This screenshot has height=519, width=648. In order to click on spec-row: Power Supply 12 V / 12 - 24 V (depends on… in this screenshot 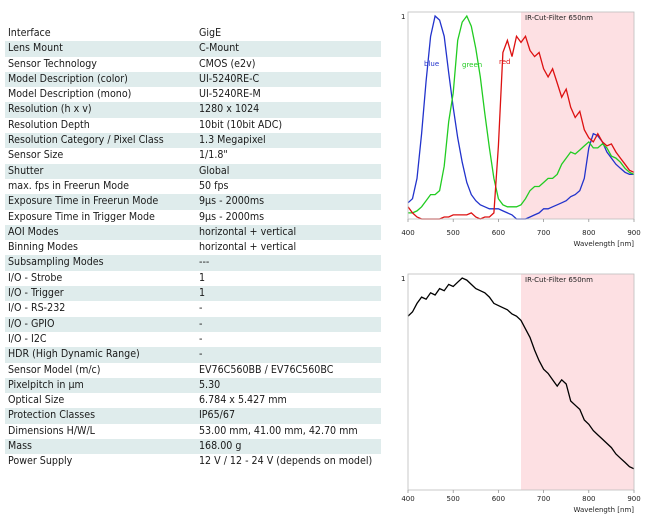, I will do `click(193, 461)`.